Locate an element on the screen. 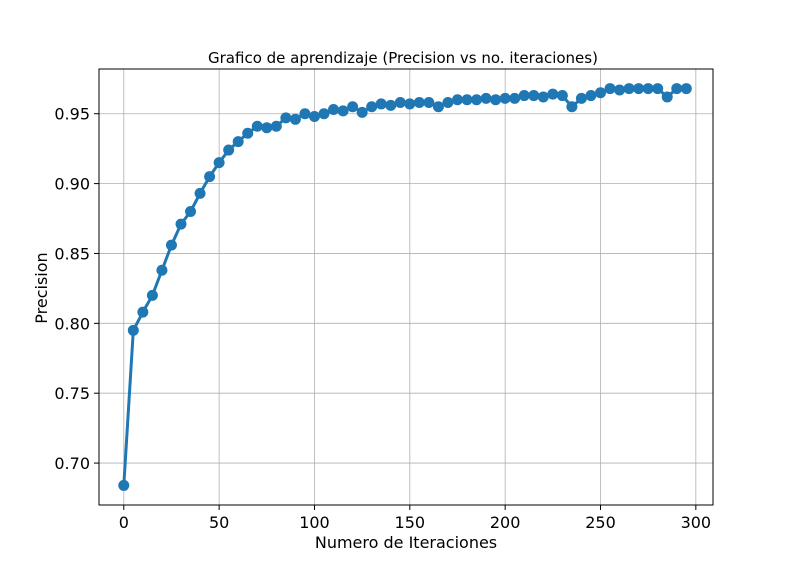 The image size is (792, 576). x-tick-label-1: 50 is located at coordinates (219, 522).